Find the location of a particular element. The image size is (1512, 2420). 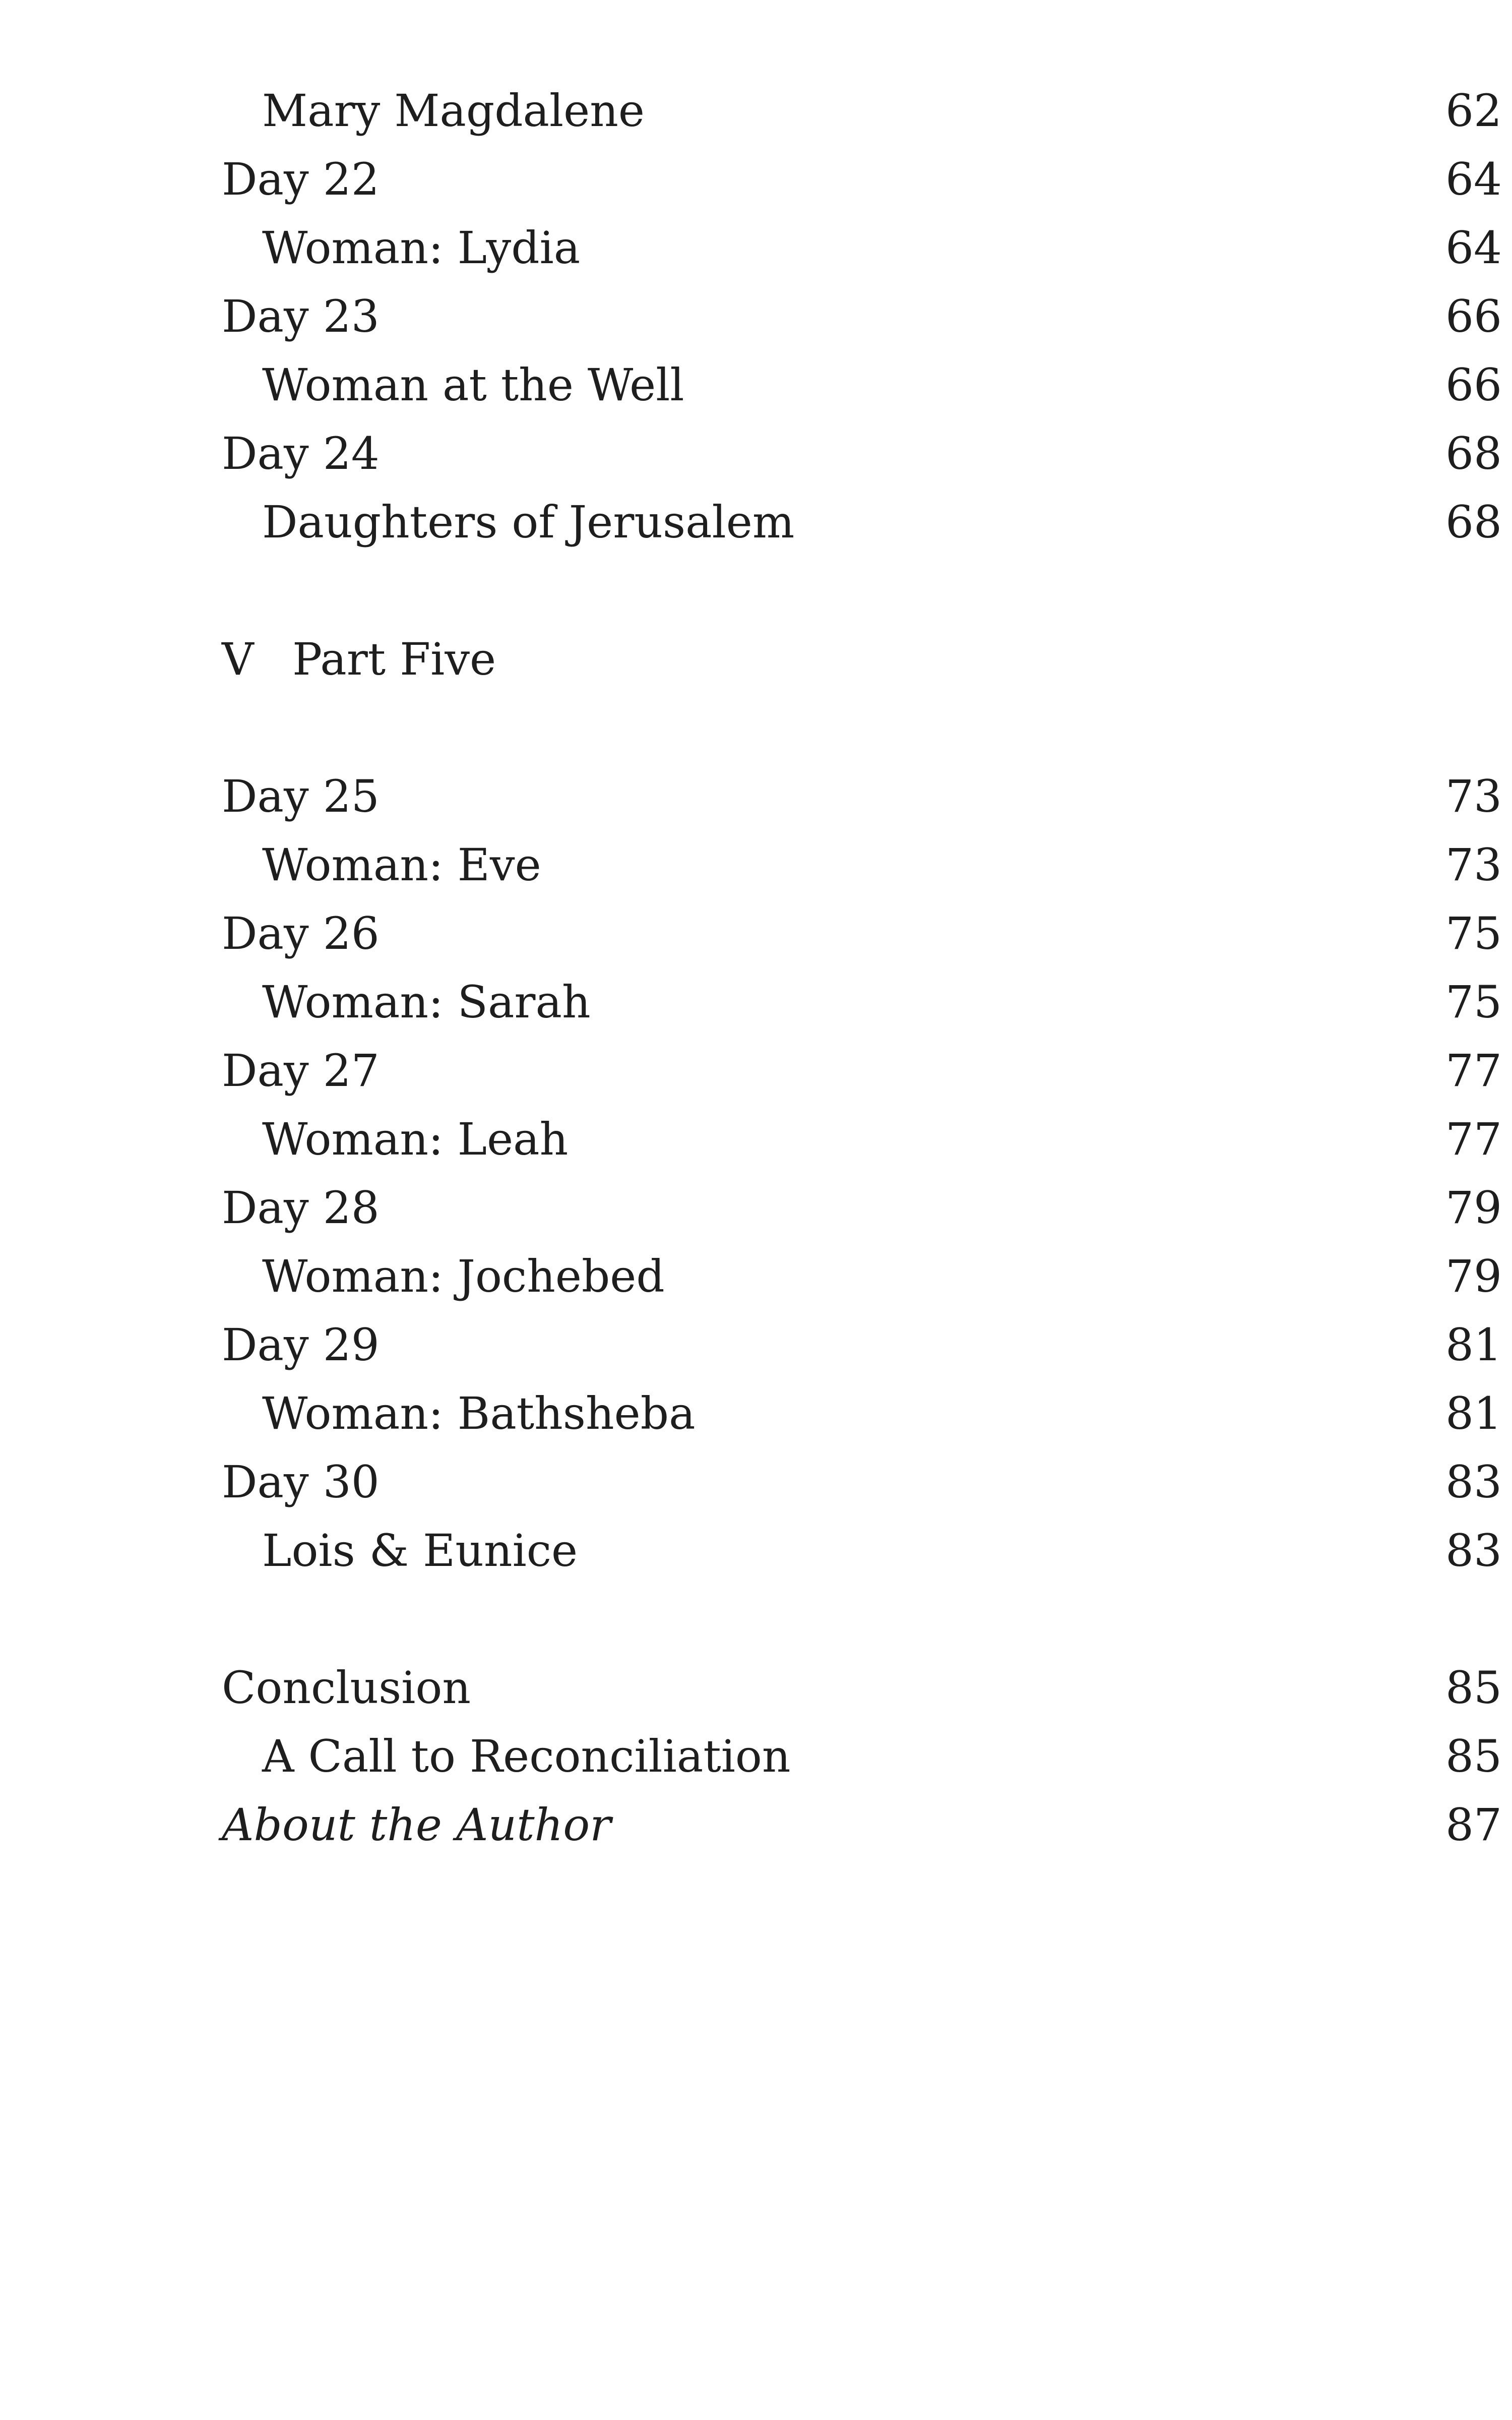

toc-entry-label: Day 26 is located at coordinates (301, 933).